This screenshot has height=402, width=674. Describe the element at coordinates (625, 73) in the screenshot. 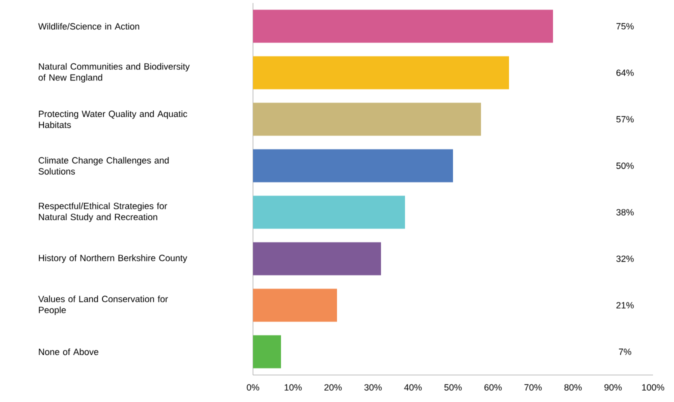

I see `data-label: 64%` at that location.